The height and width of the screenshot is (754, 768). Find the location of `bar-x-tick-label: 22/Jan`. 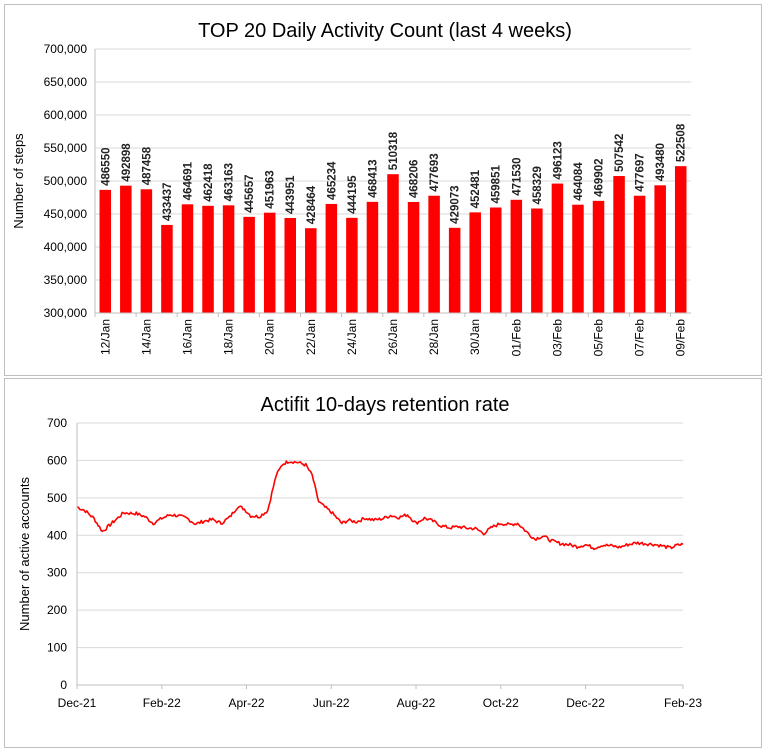

bar-x-tick-label: 22/Jan is located at coordinates (311, 337).